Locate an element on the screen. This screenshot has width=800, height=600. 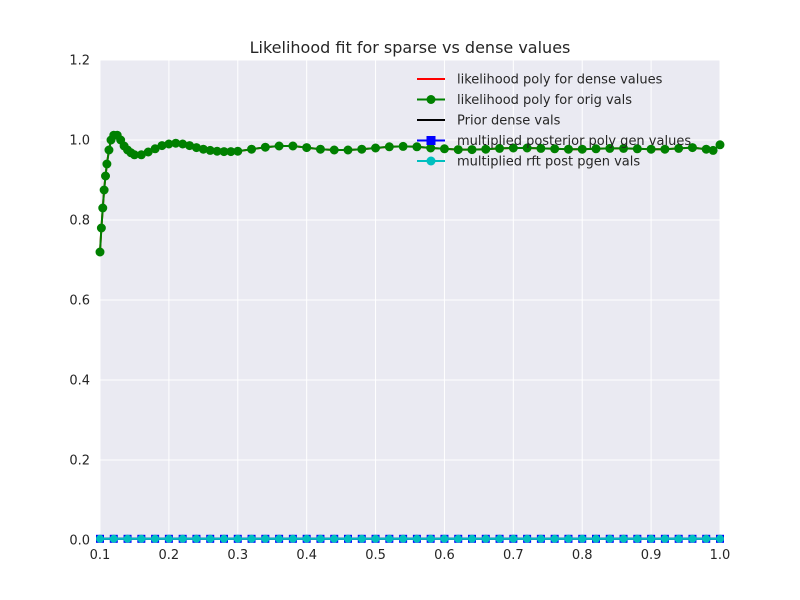
legend-item: likelihood poly for orig vals is located at coordinates (524, 100).